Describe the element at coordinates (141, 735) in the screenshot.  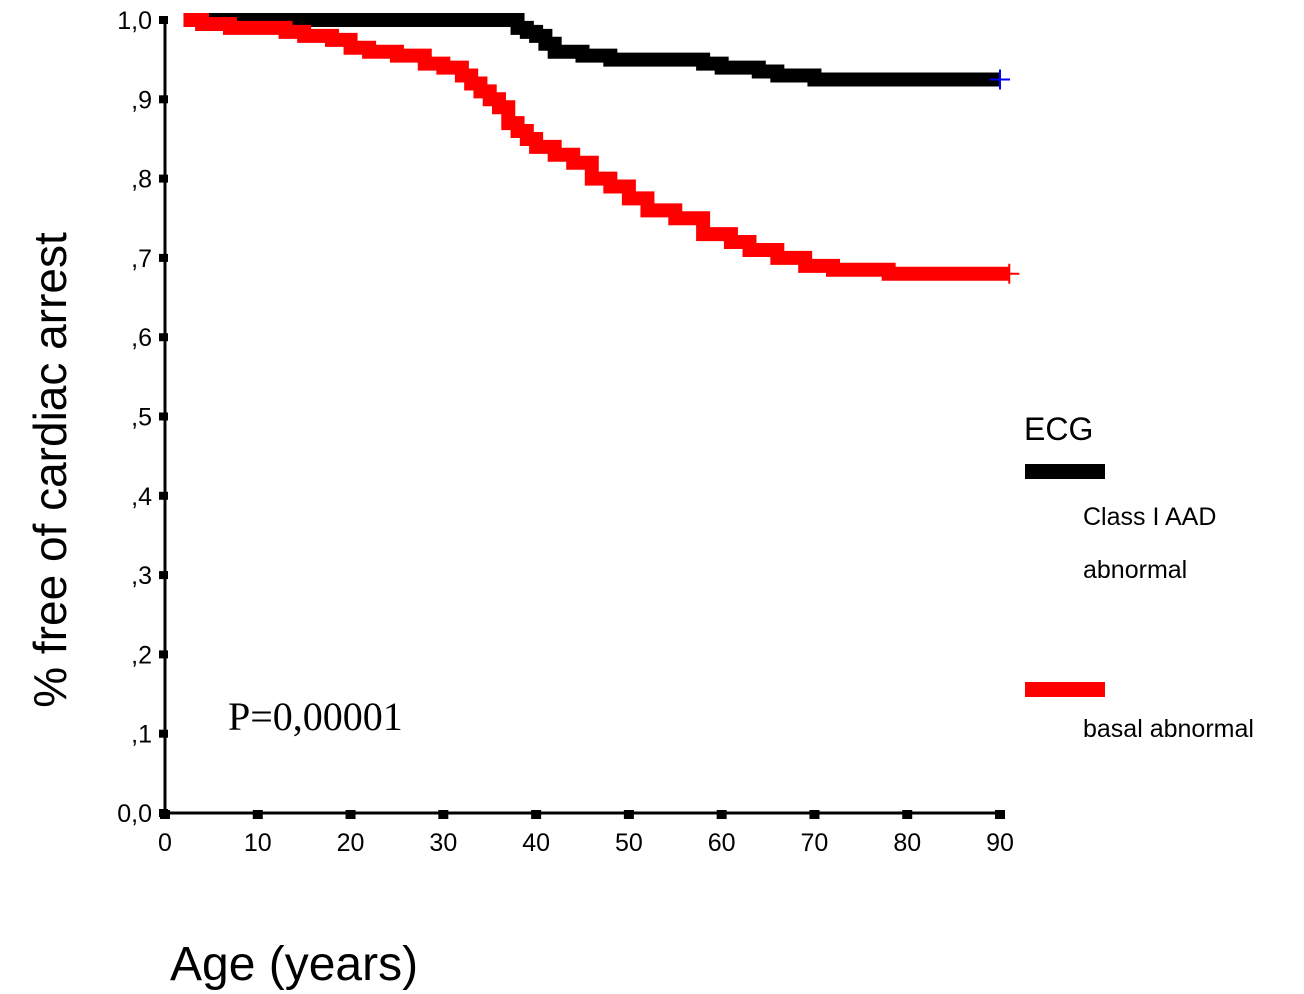
I see `y-tick-label: ,1` at that location.